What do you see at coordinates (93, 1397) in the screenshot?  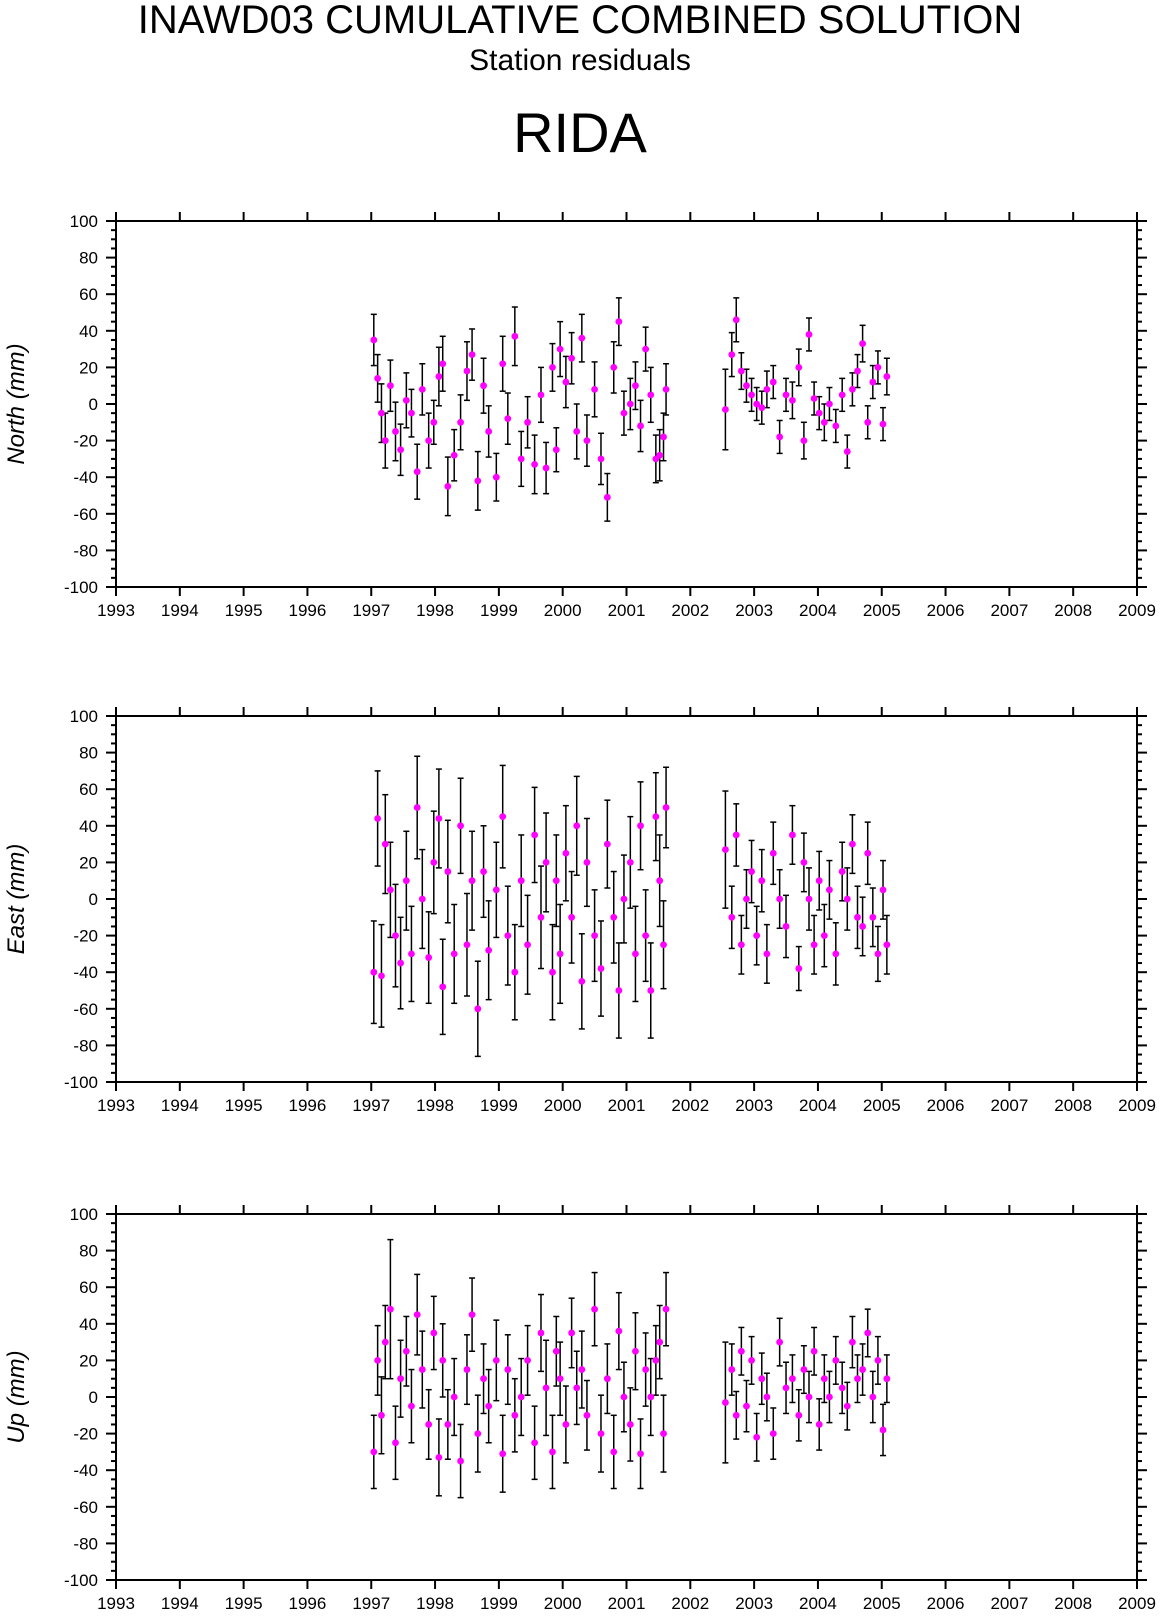 I see `y-tick-label: 0` at bounding box center [93, 1397].